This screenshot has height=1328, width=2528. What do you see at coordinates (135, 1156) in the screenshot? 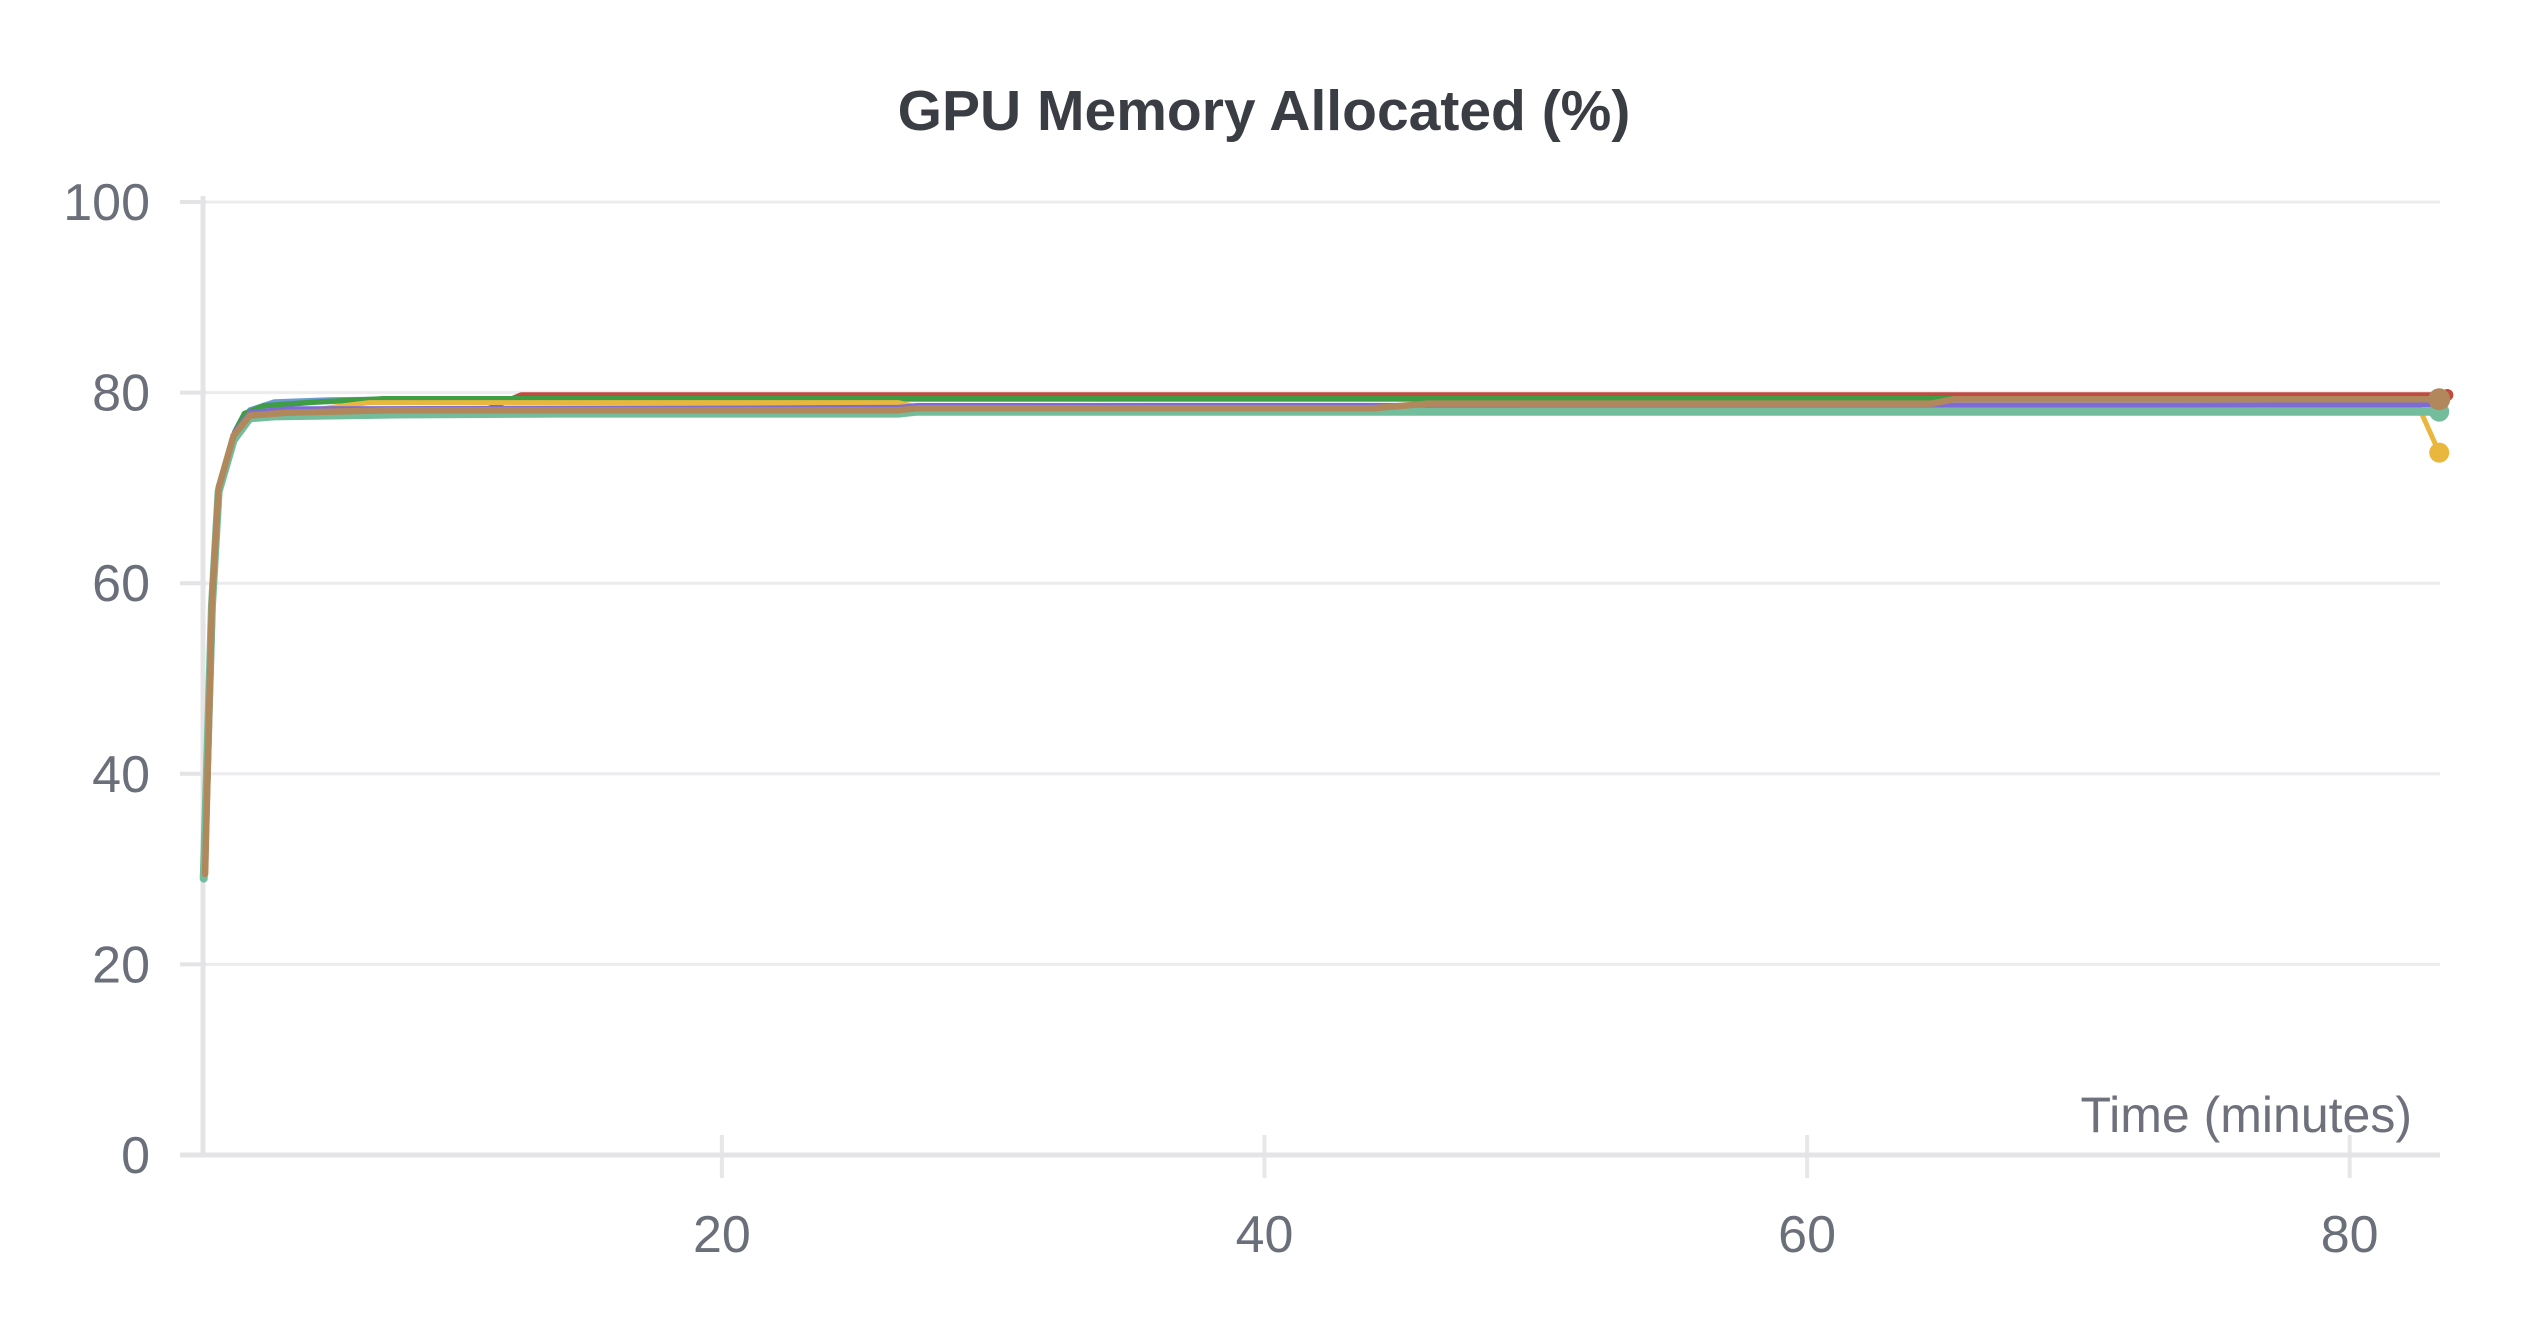
I see `y-tick-label-0: 0` at bounding box center [135, 1156].